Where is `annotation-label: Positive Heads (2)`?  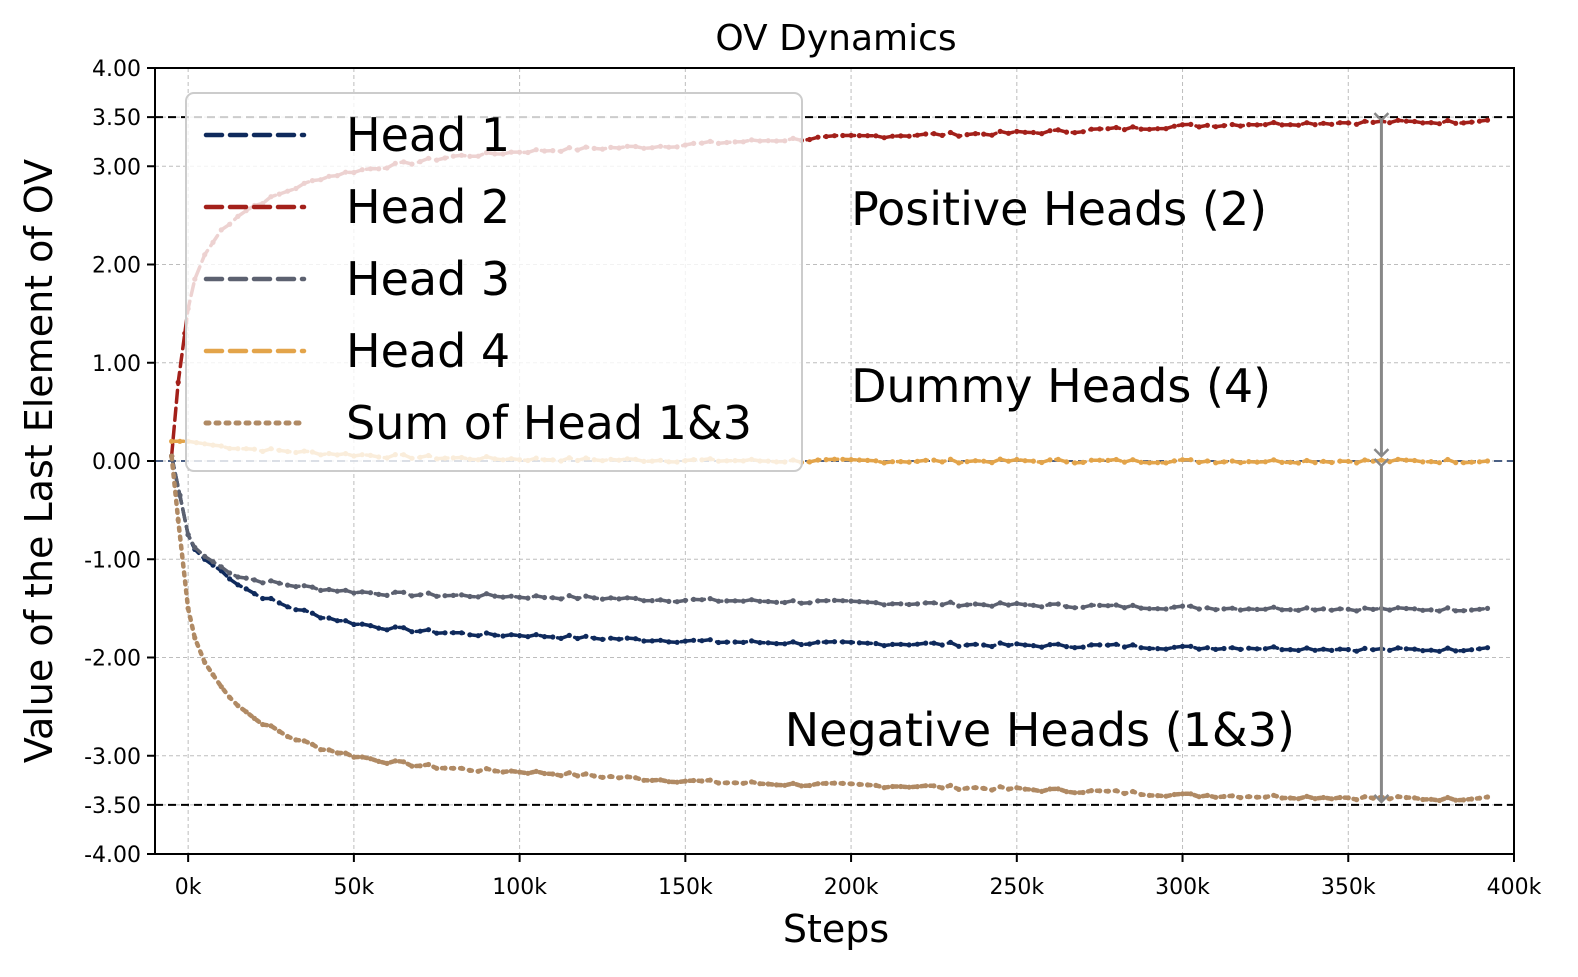 annotation-label: Positive Heads (2) is located at coordinates (1059, 209).